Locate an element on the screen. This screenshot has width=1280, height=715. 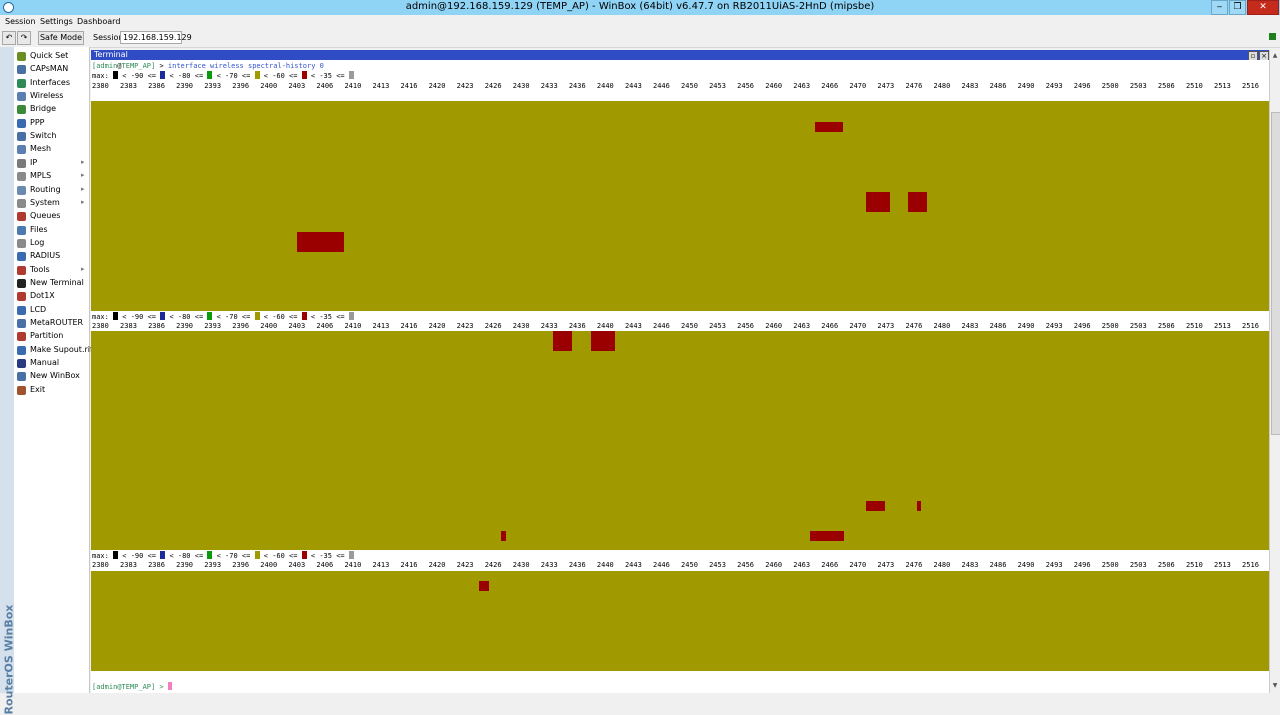
sidebar-item-partition: Partition is located at coordinates (51, 336).